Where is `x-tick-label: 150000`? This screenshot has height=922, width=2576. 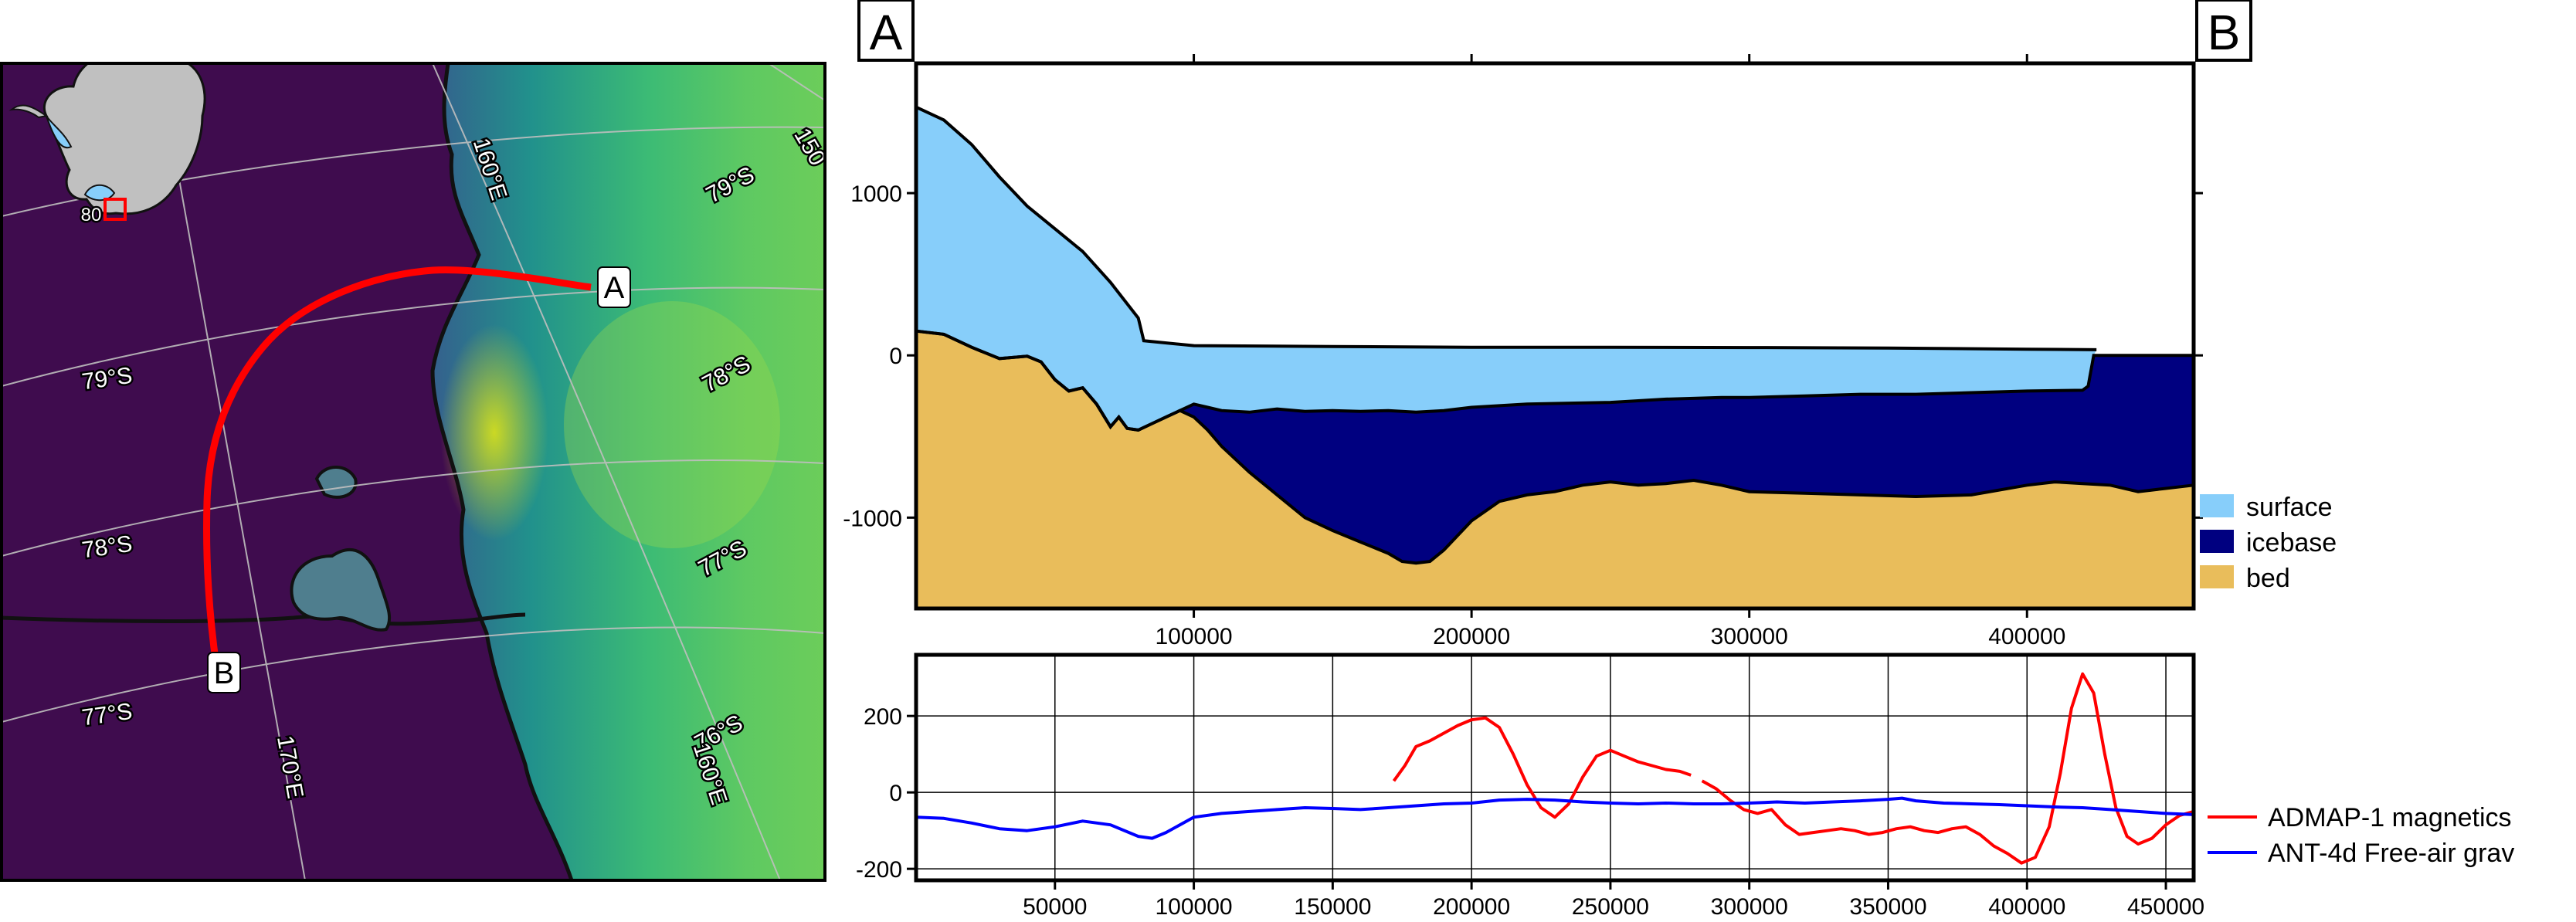 x-tick-label: 150000 is located at coordinates (1333, 907).